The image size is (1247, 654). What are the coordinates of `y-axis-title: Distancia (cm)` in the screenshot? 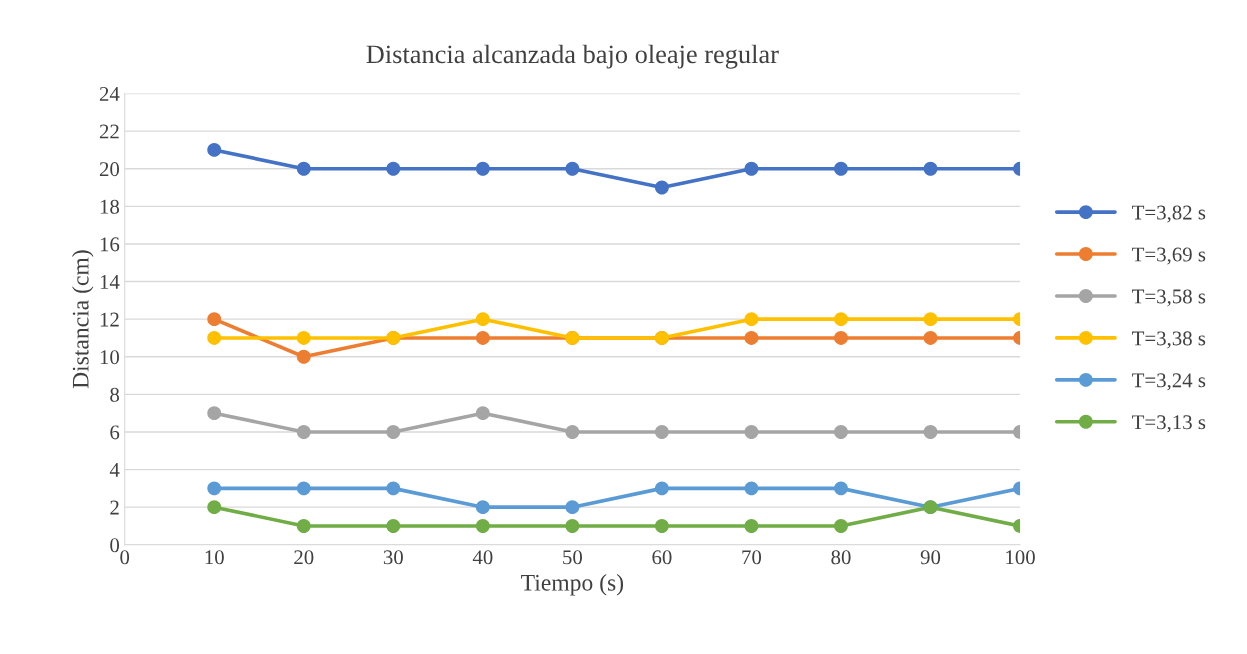 It's located at (83, 319).